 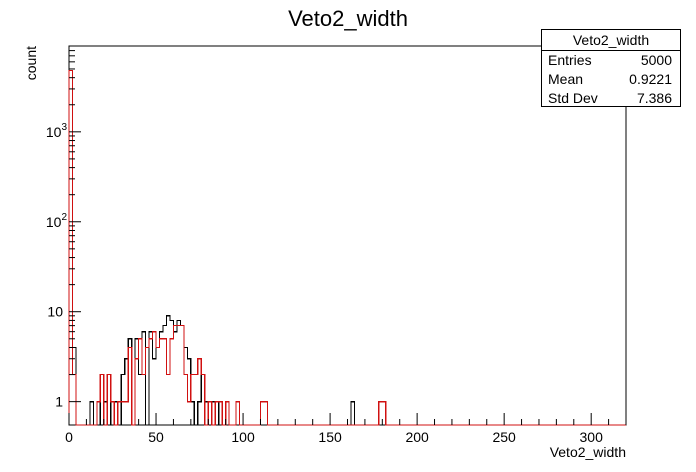 I want to click on y-tick-label: 10, so click(x=55, y=312).